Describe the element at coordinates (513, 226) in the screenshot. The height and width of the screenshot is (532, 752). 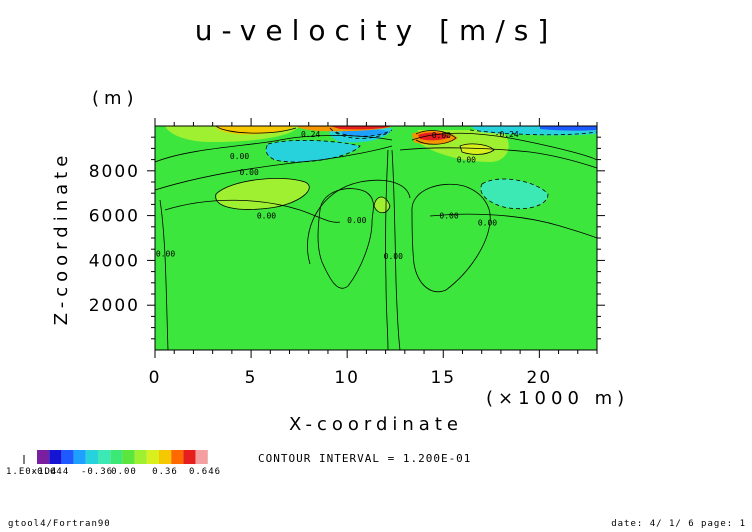
I see `contour-zero-right-mid` at that location.